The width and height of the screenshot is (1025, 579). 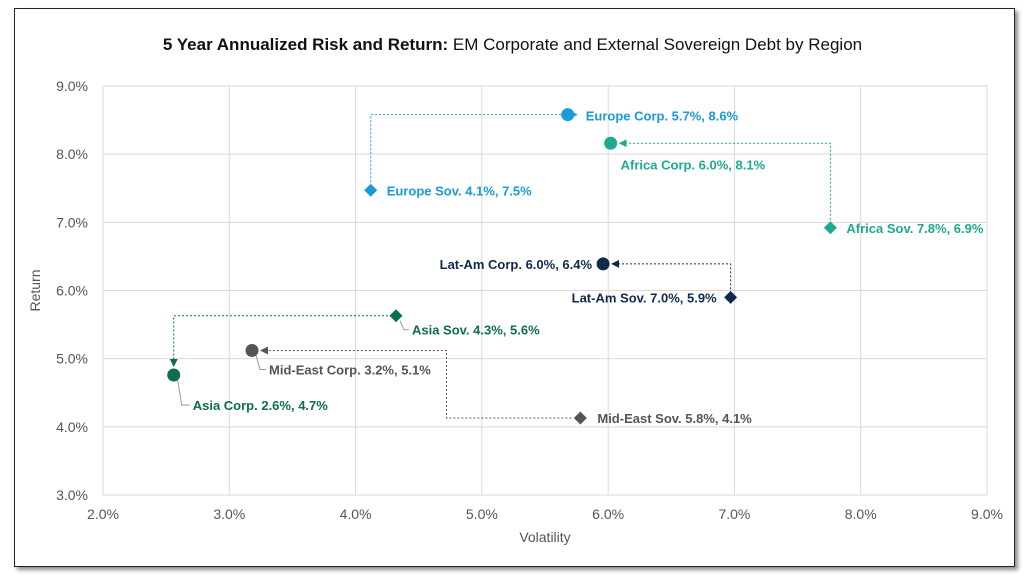 What do you see at coordinates (603, 264) in the screenshot?
I see `point-latam-corp` at bounding box center [603, 264].